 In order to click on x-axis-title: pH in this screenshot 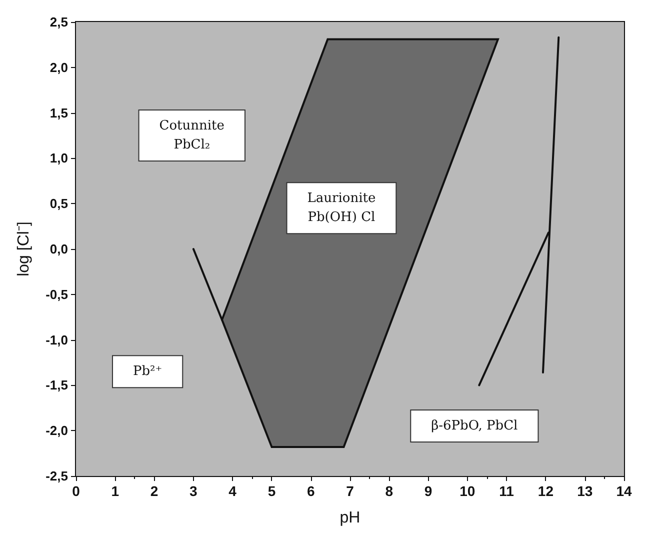, I will do `click(350, 518)`.